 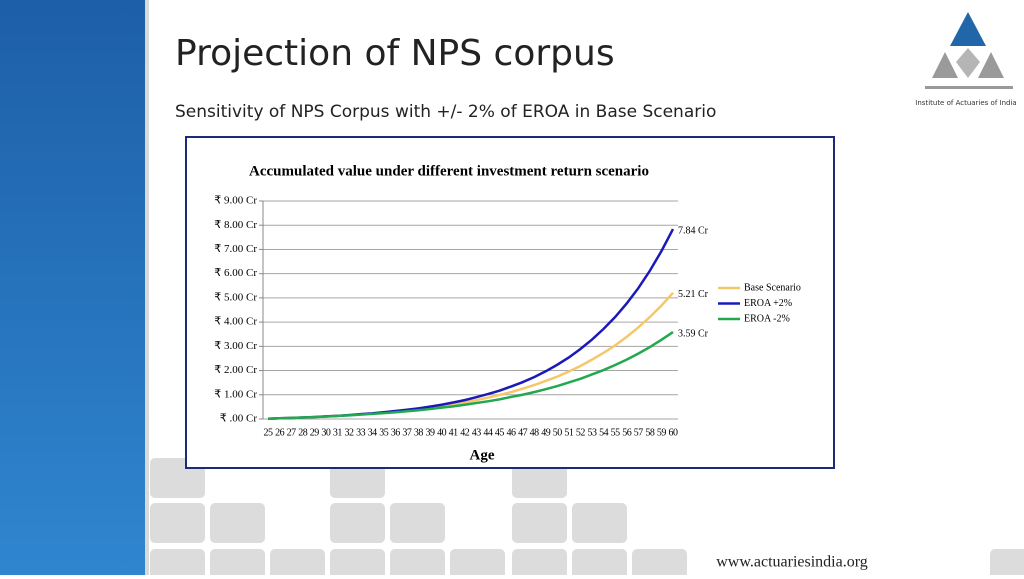 What do you see at coordinates (419, 432) in the screenshot?
I see `x-tick-label: 38` at bounding box center [419, 432].